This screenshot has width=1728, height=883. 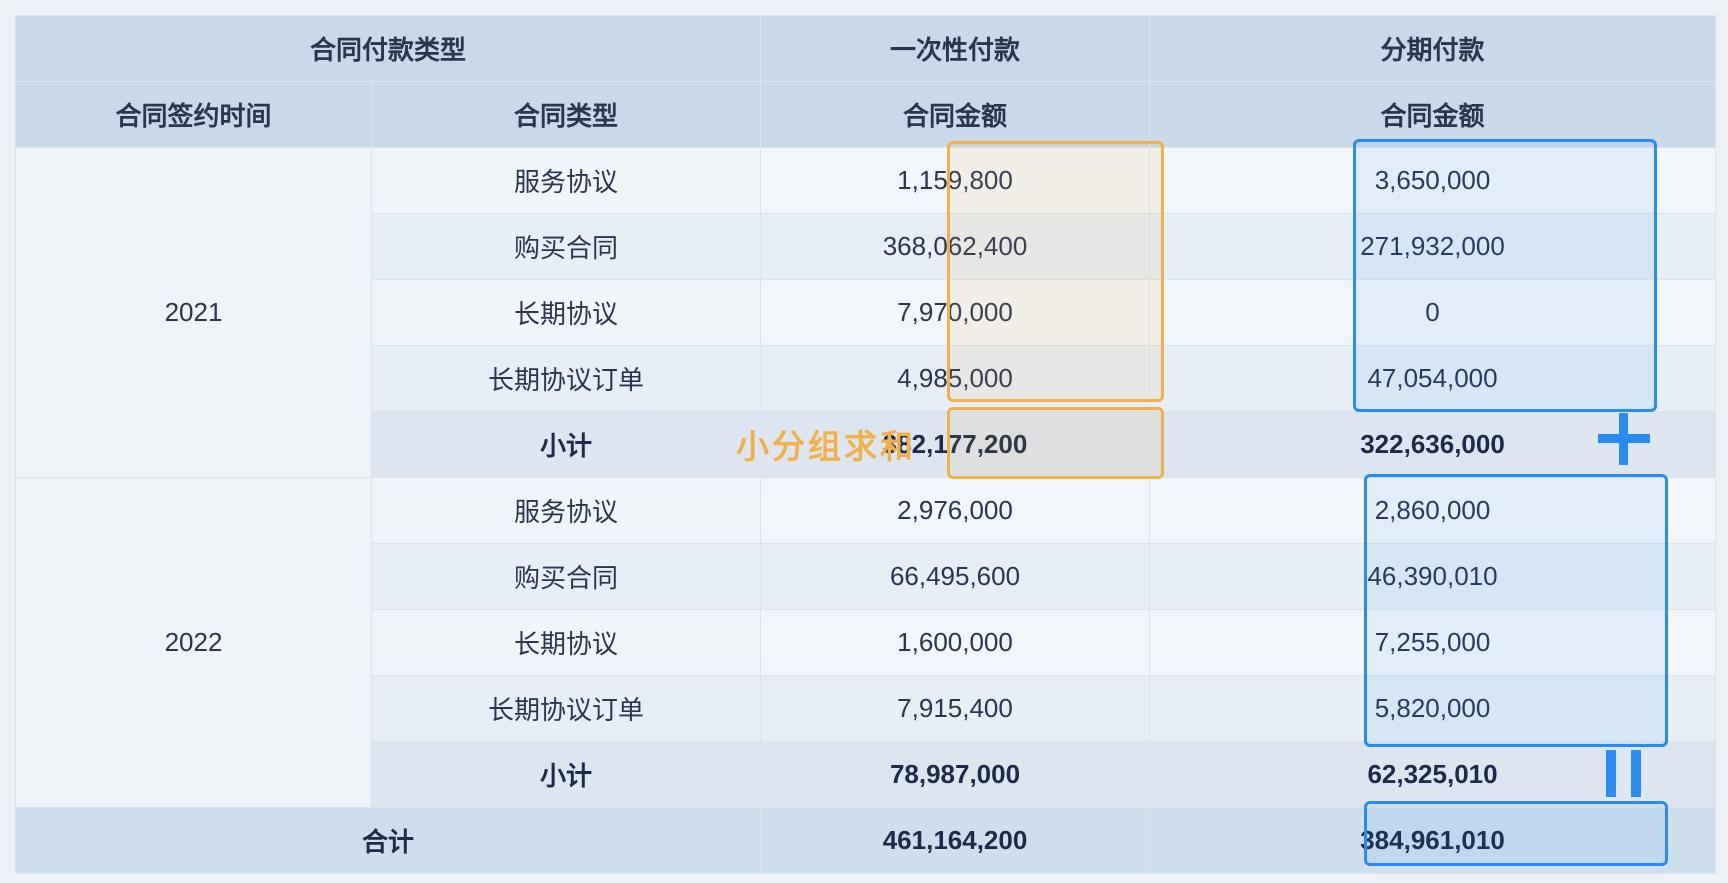 What do you see at coordinates (955, 708) in the screenshot?
I see `one-time-amount-cell: 7,915,400` at bounding box center [955, 708].